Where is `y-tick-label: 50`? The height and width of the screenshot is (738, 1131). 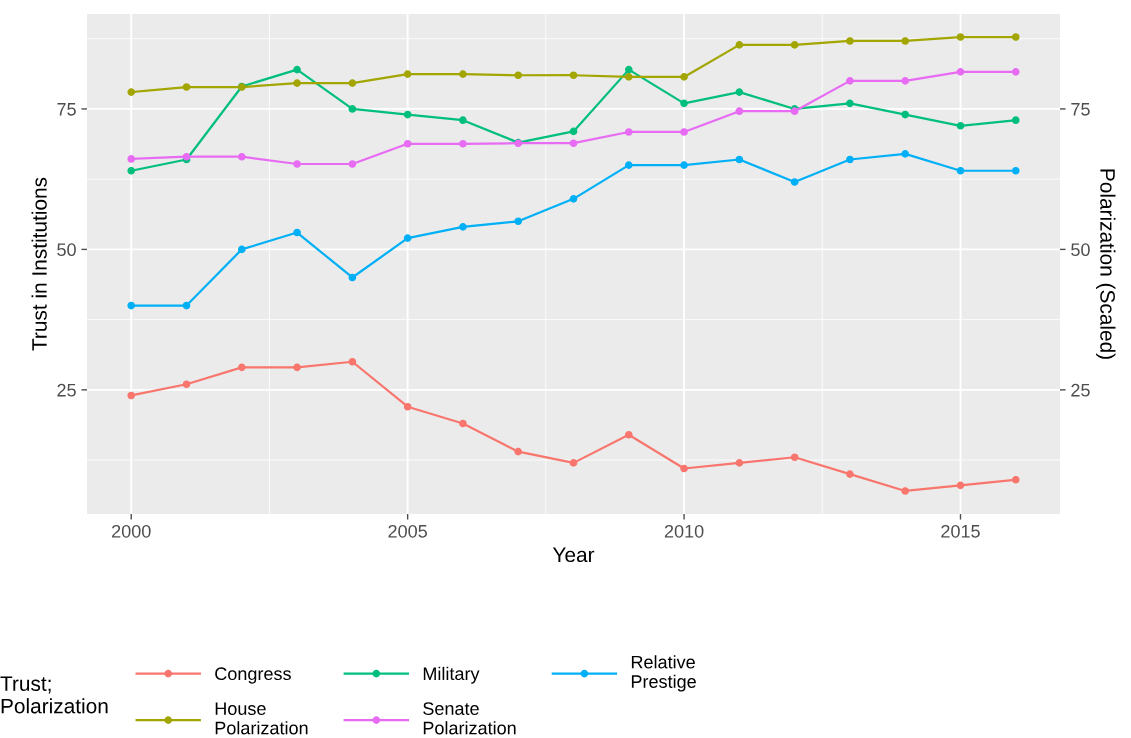 y-tick-label: 50 is located at coordinates (66, 250).